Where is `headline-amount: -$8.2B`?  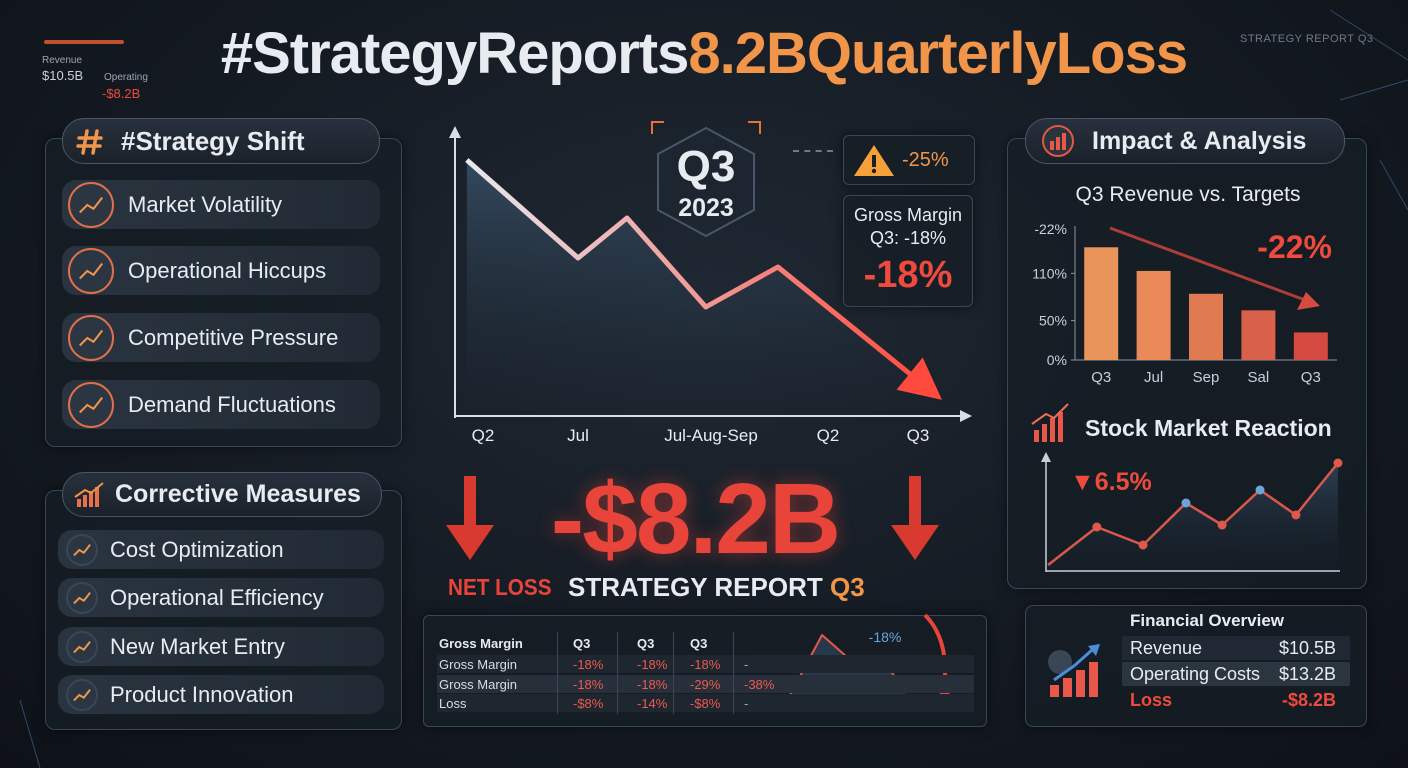
headline-amount: -$8.2B is located at coordinates (695, 519).